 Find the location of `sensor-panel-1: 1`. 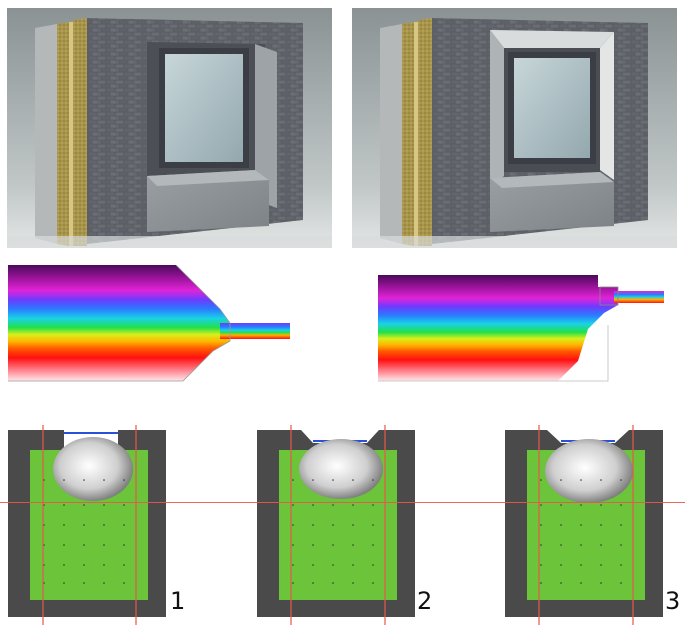

sensor-panel-1: 1 is located at coordinates (98, 525).